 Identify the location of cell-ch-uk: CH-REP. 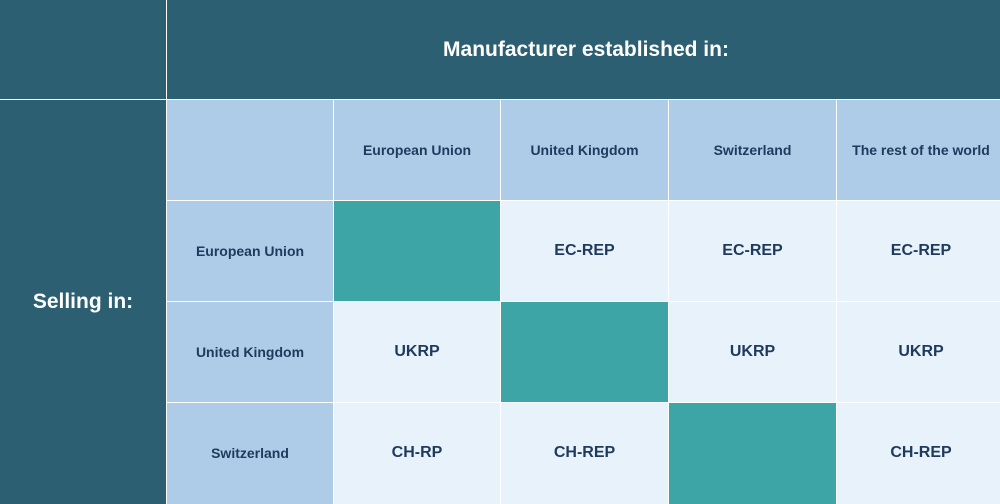
(584, 453).